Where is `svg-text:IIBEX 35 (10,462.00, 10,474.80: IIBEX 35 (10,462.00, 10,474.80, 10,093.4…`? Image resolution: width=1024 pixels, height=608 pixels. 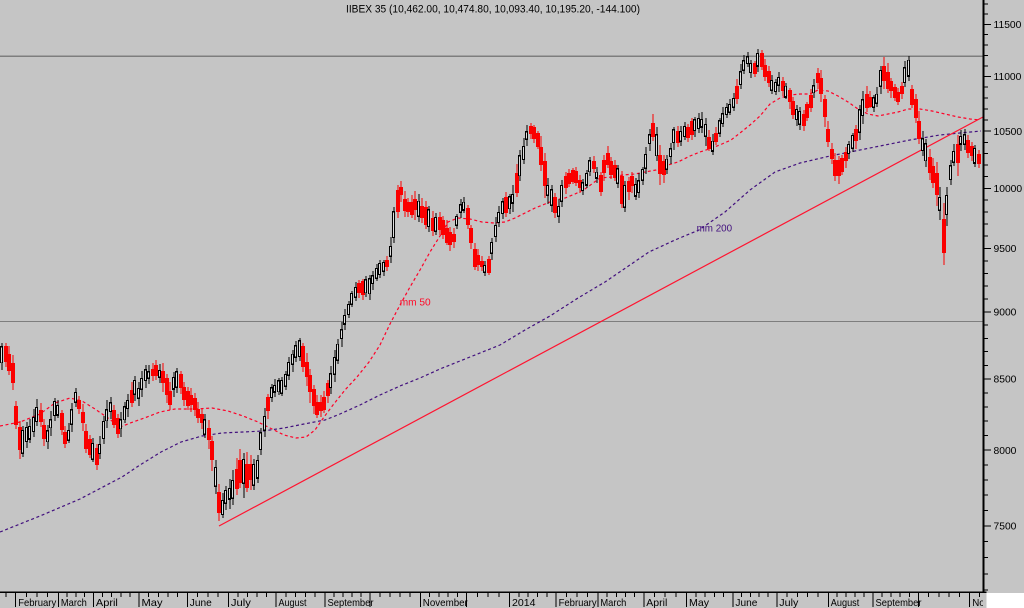
svg-text:IIBEX 35 (10,462.00, 10,474.80: IIBEX 35 (10,462.00, 10,474.80, 10,093.4… is located at coordinates (493, 10).